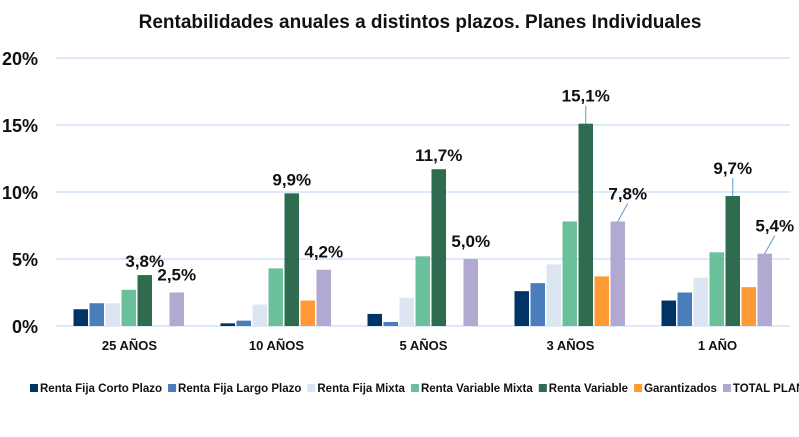 This screenshot has width=799, height=437. Describe the element at coordinates (680, 389) in the screenshot. I see `legend-label: Garantizados` at that location.